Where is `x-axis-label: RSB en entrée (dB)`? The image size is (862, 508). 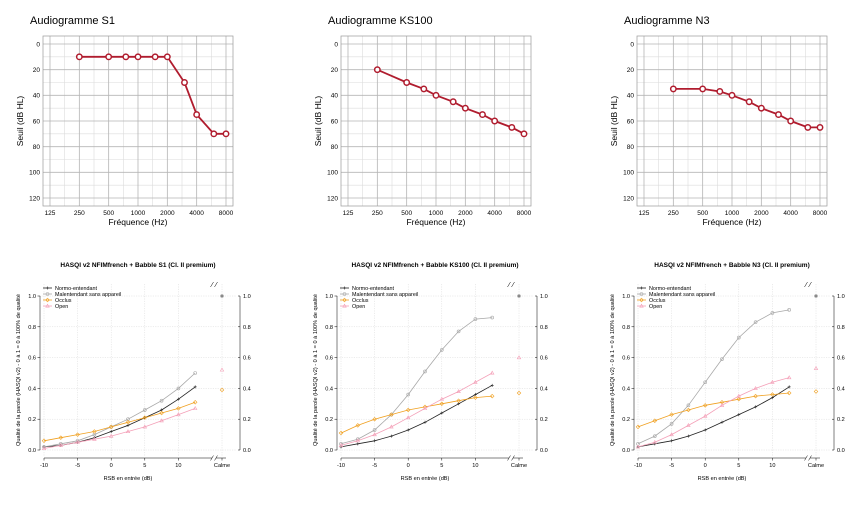 x-axis-label: RSB en entrée (dB) is located at coordinates (722, 479).